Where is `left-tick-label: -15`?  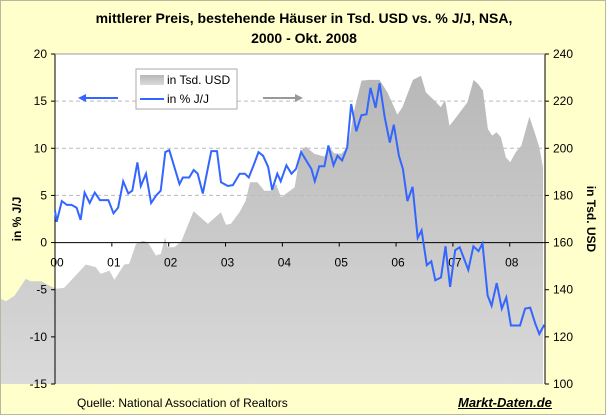
left-tick-label: -15 is located at coordinates (39, 384).